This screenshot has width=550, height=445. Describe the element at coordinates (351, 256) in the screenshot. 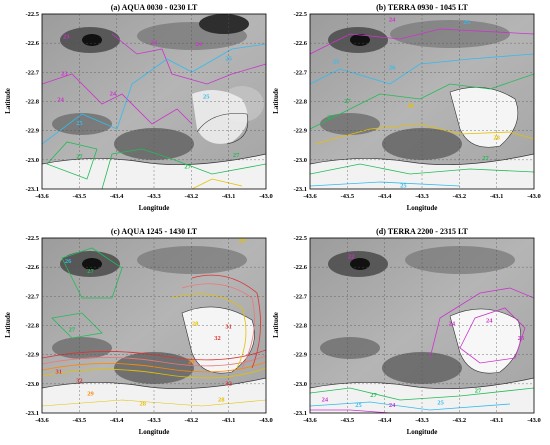

I see `contour-label: 22` at that location.